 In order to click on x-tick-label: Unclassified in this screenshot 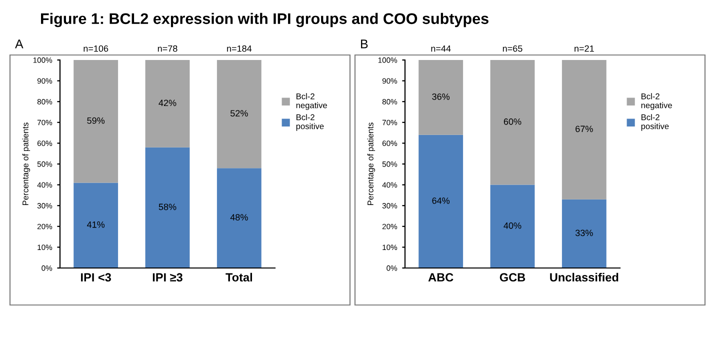, I will do `click(584, 277)`.